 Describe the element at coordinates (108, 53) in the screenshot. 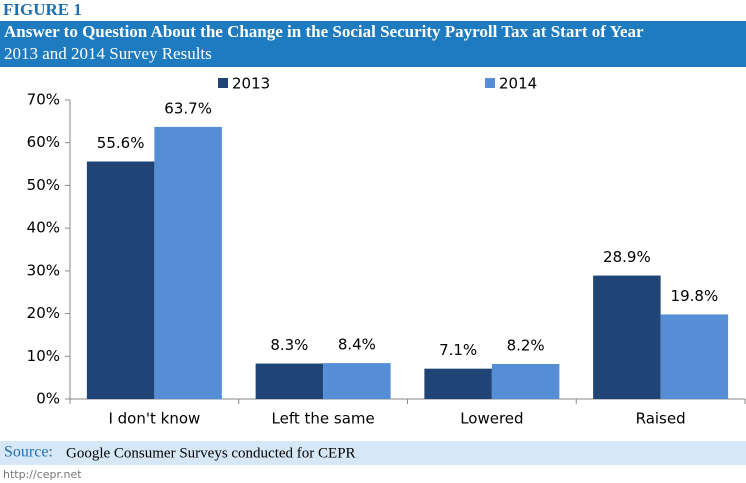

I see `chart-subtitle: 2013 and 2014 Survey Results` at that location.